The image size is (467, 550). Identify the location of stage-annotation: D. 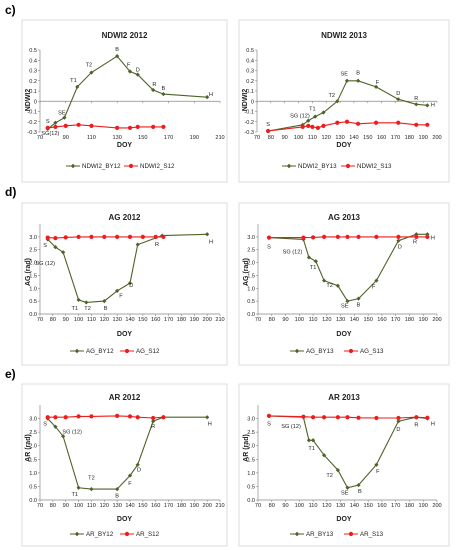
(398, 94).